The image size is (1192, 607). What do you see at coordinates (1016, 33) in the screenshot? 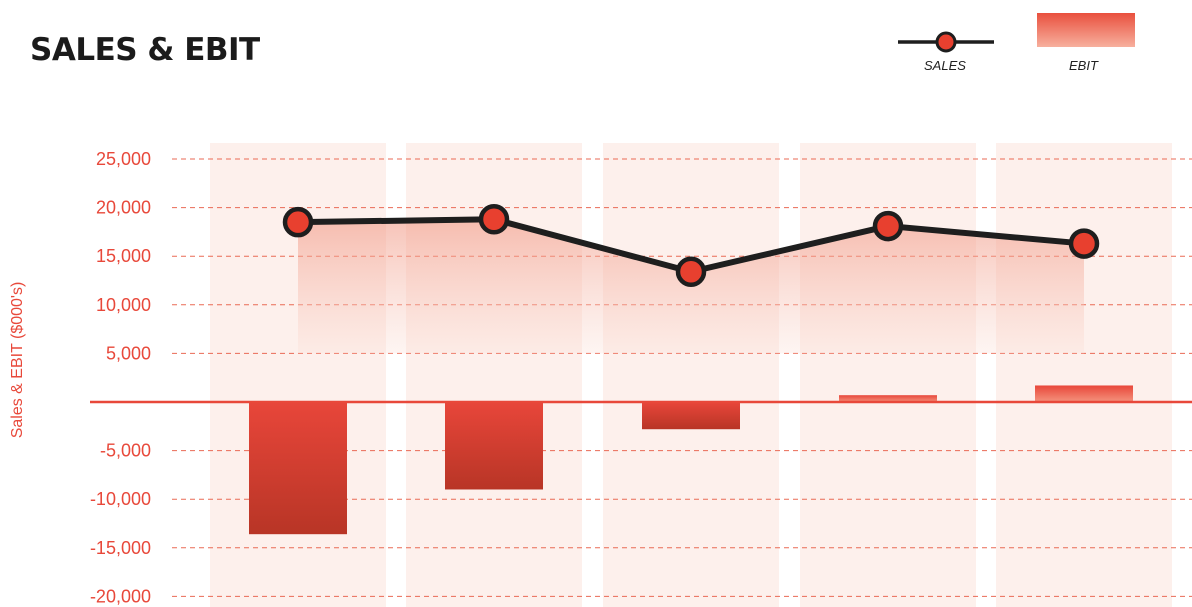
I see `legend-graphics` at bounding box center [1016, 33].